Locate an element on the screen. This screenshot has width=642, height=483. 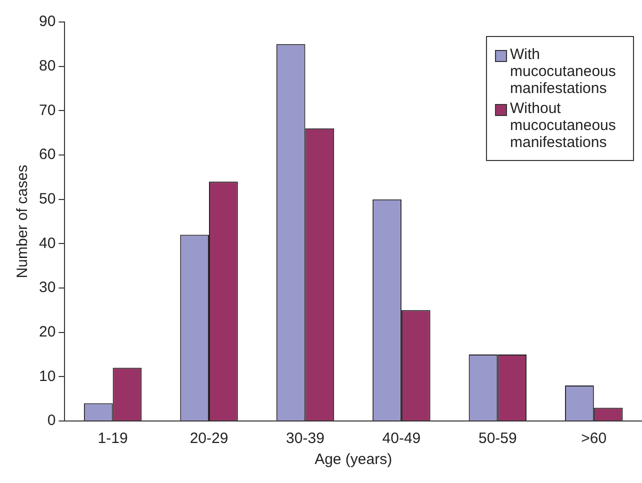
y-tick-label: 50 is located at coordinates (47, 199).